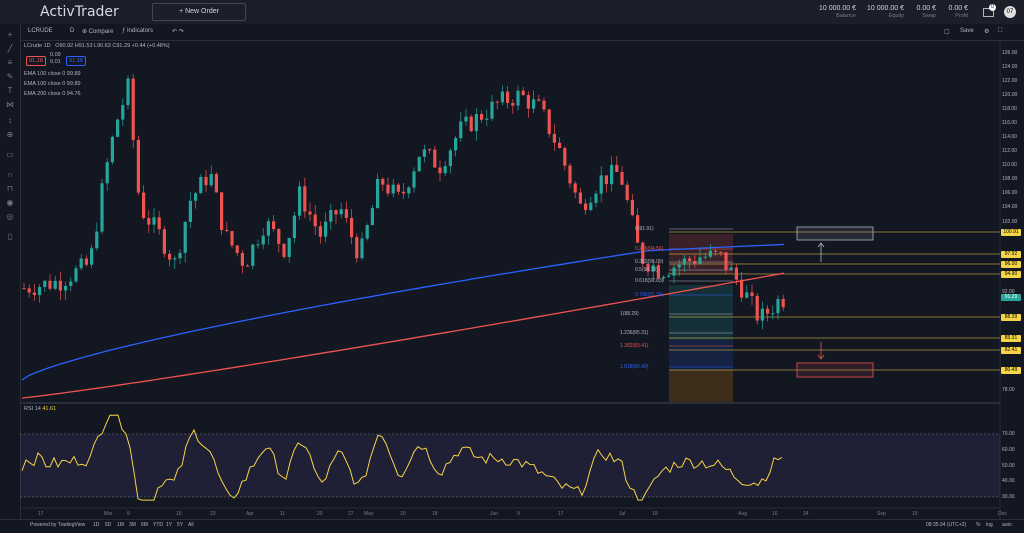 The image size is (1024, 533). Describe the element at coordinates (98, 32) in the screenshot. I see `compare-button: ⊕ Compare` at that location.